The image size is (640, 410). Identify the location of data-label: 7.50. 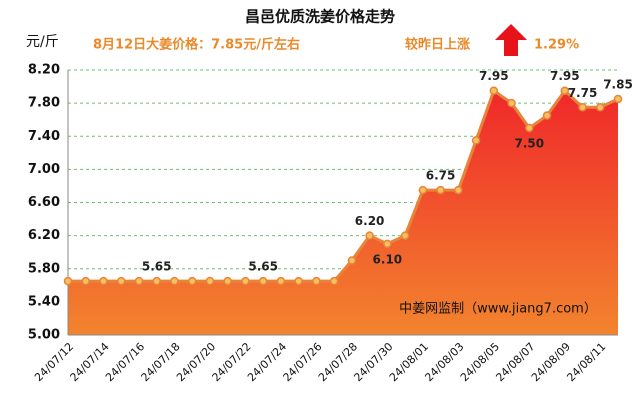
(529, 143).